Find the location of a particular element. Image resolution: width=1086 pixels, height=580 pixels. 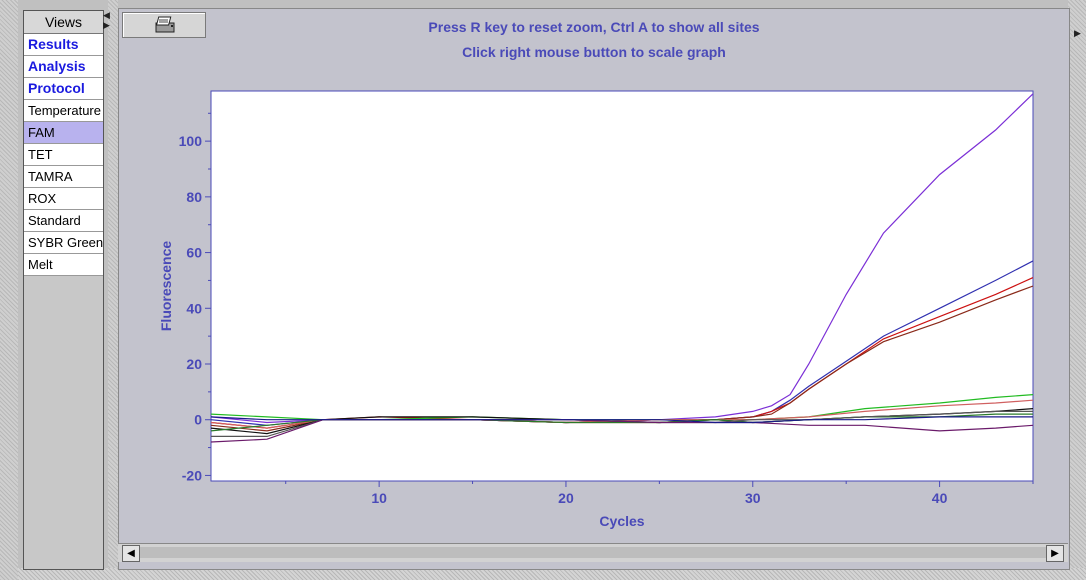

y-tick-label: -20 is located at coordinates (192, 475).